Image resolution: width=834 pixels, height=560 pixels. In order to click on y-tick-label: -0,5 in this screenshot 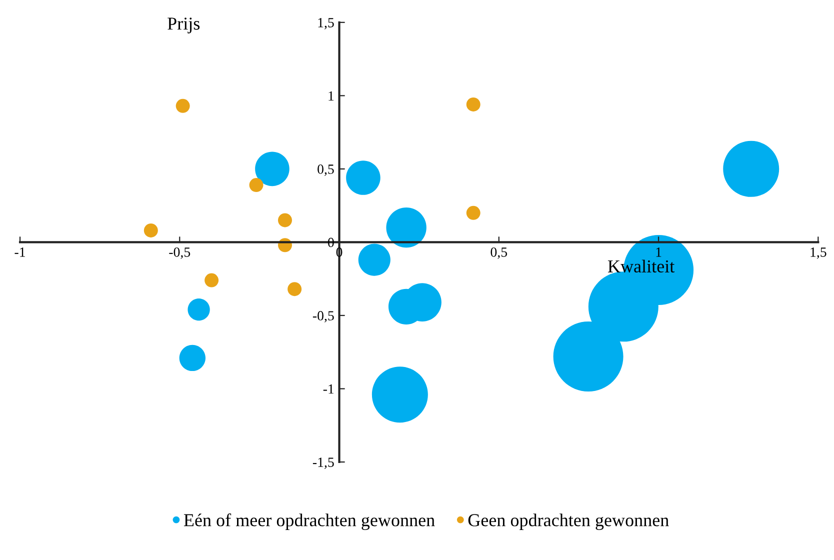, I will do `click(323, 316)`.